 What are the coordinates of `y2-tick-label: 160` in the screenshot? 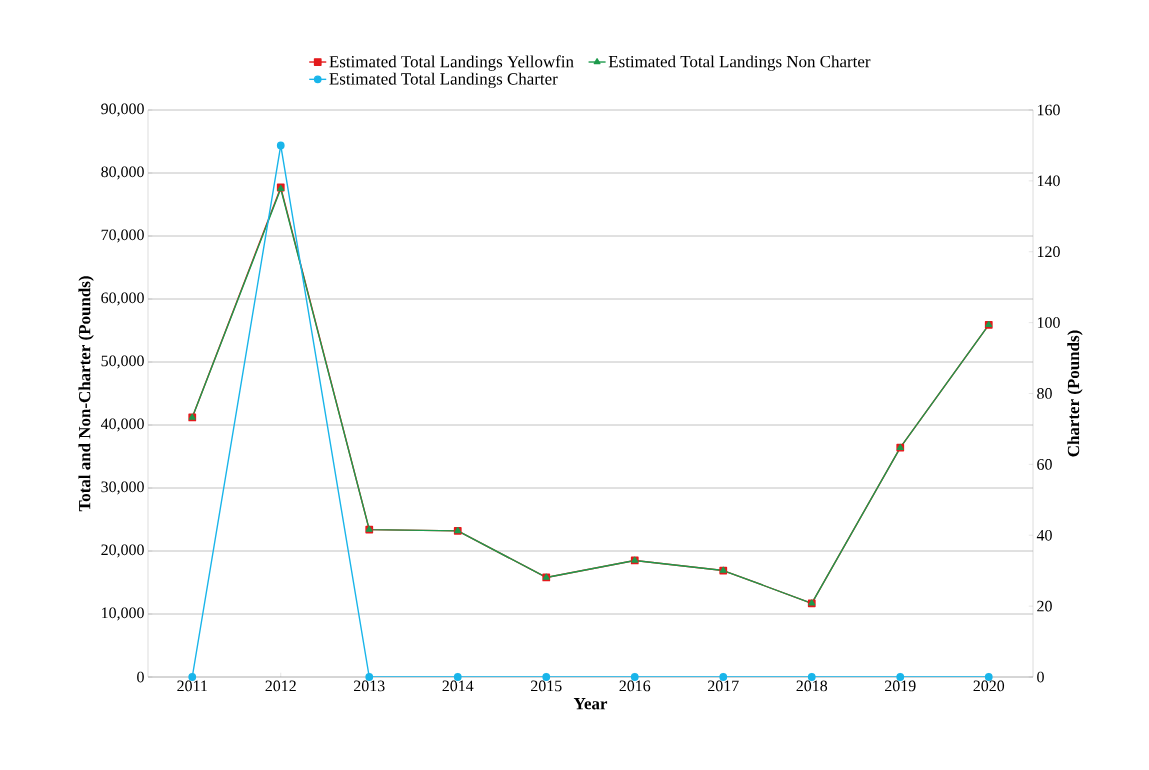 It's located at (1048, 110).